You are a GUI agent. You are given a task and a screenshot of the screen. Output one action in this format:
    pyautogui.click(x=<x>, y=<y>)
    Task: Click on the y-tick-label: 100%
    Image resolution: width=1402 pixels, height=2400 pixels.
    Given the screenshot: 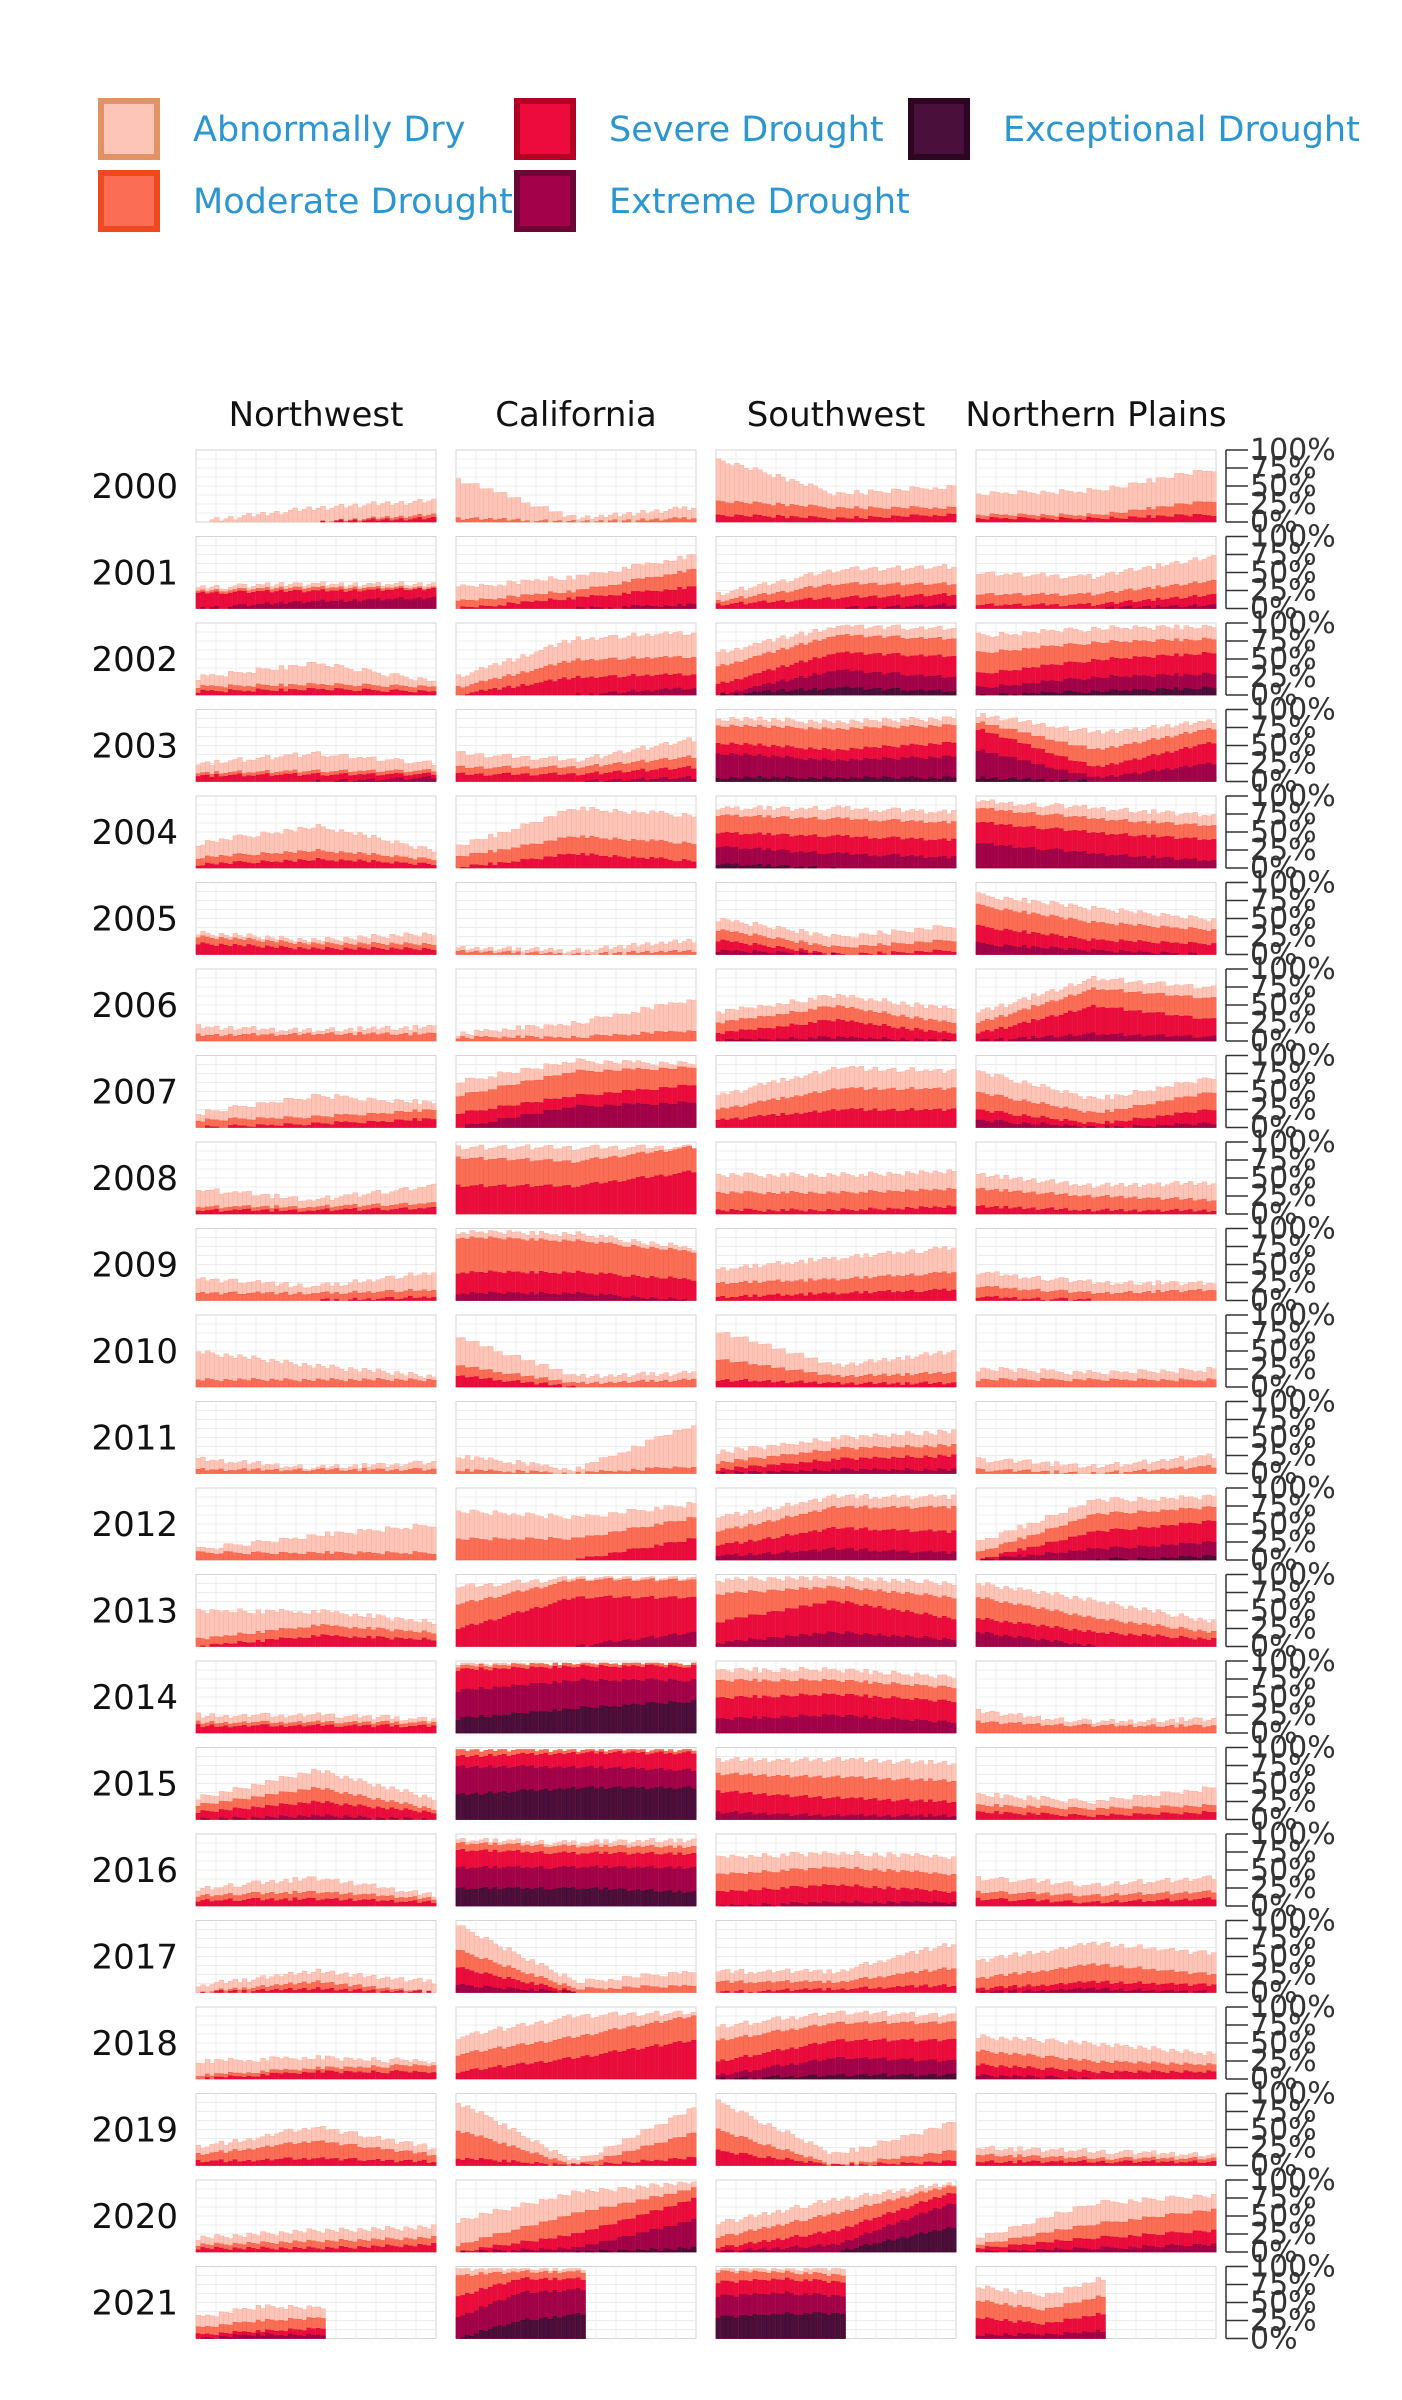 What is the action you would take?
    pyautogui.click(x=1293, y=883)
    